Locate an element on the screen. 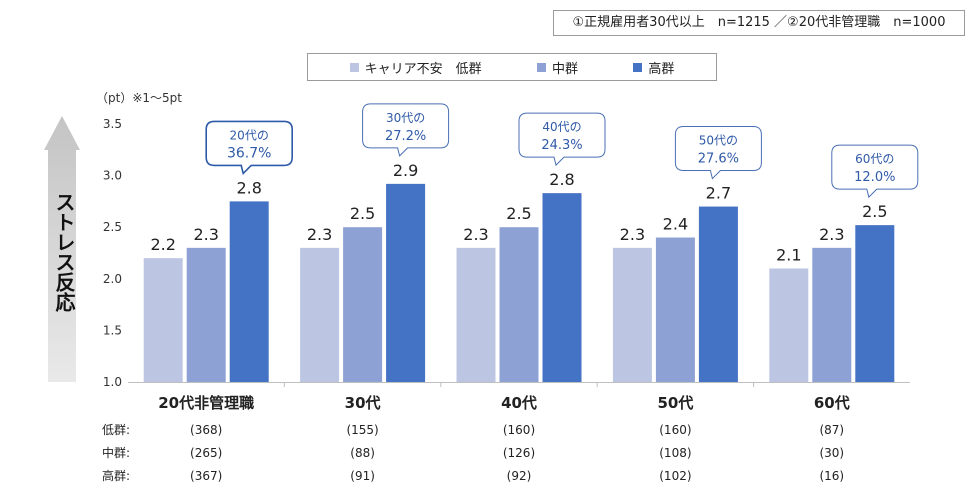 The height and width of the screenshot is (500, 980). callout-line2: 27.6% is located at coordinates (718, 159).